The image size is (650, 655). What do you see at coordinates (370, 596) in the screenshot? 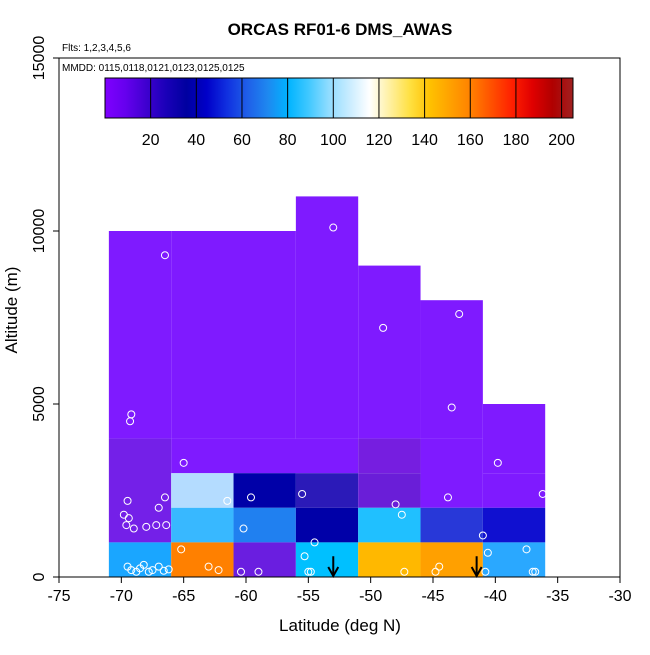
I see `x-tick-label: -50` at bounding box center [370, 596].